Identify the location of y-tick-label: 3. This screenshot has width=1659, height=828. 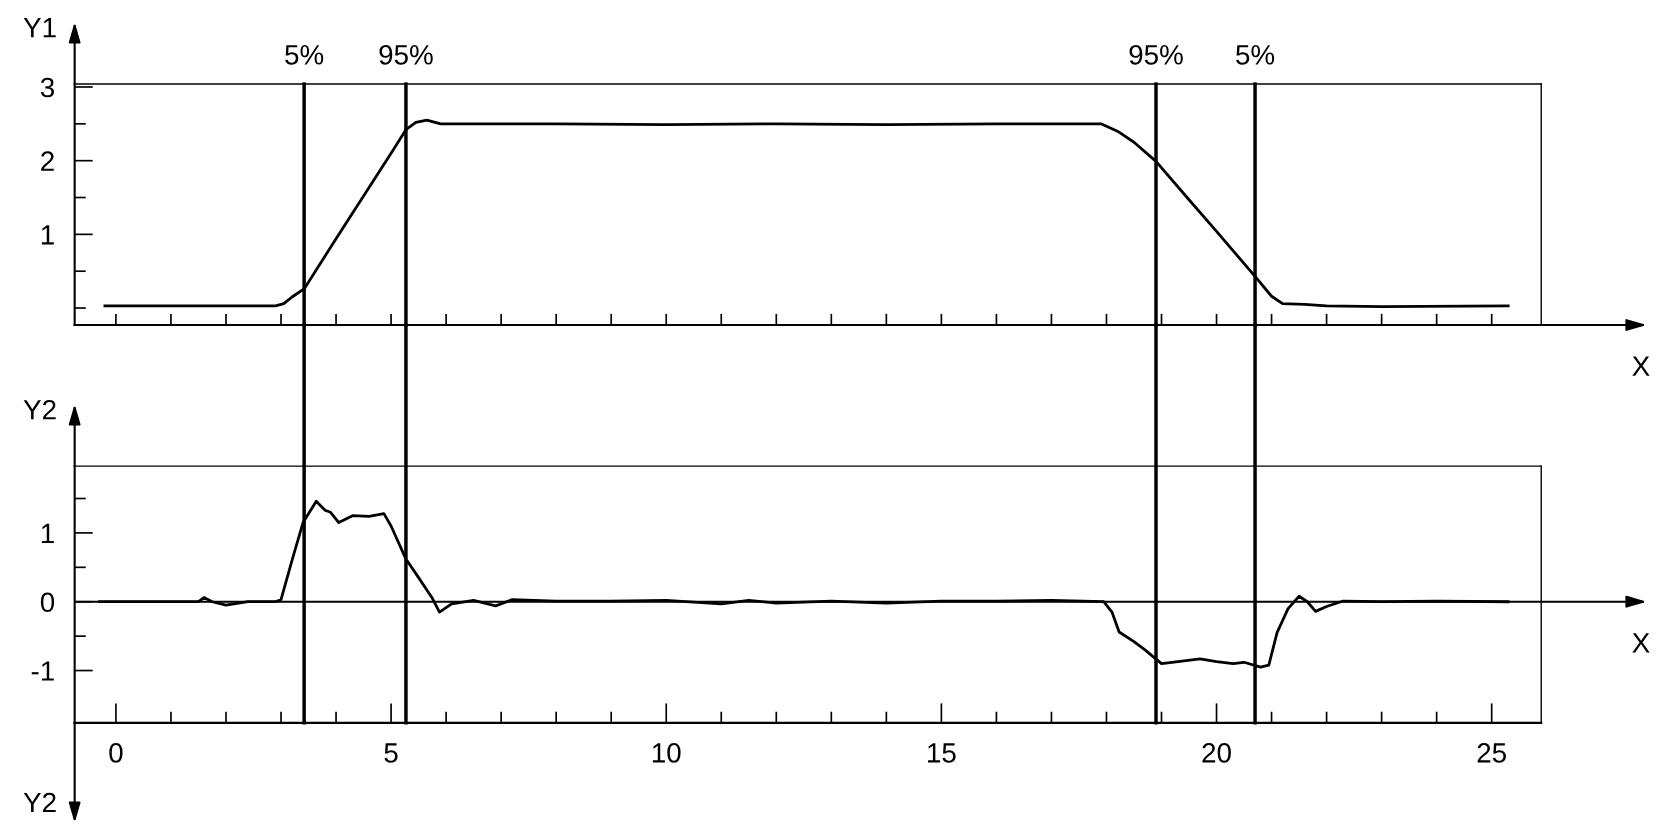
(47, 87).